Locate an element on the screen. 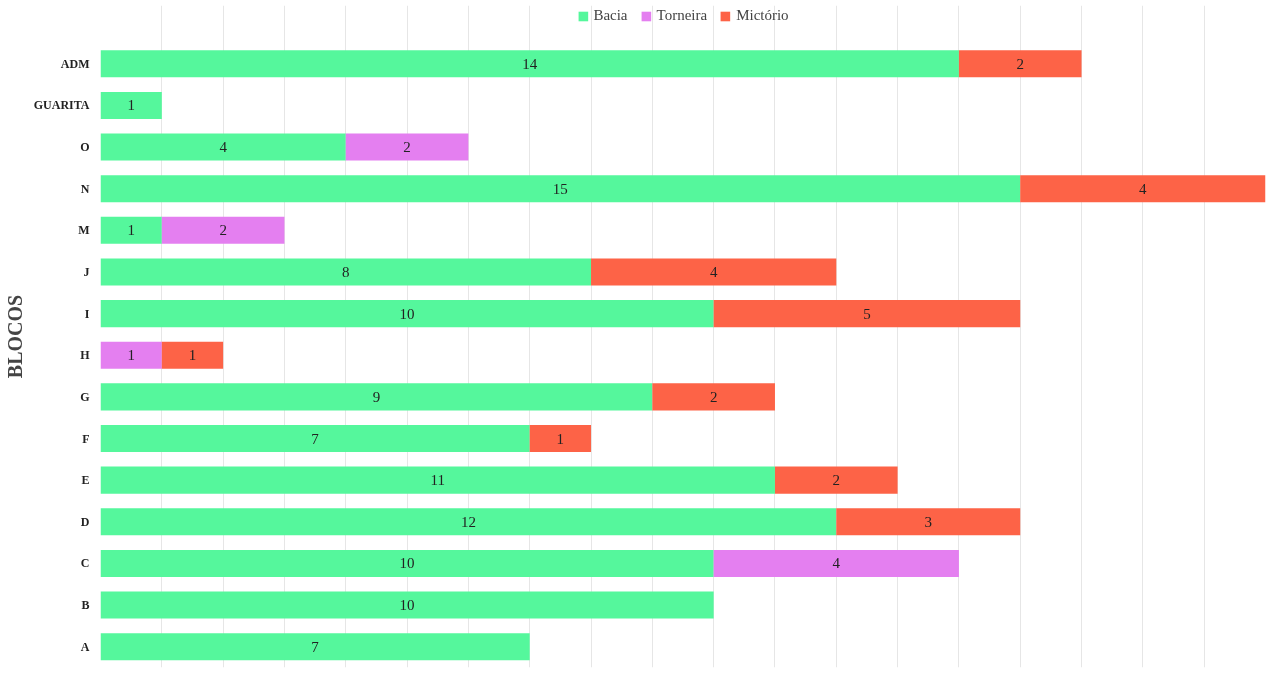 The height and width of the screenshot is (677, 1273). data-label: 9 is located at coordinates (376, 396).